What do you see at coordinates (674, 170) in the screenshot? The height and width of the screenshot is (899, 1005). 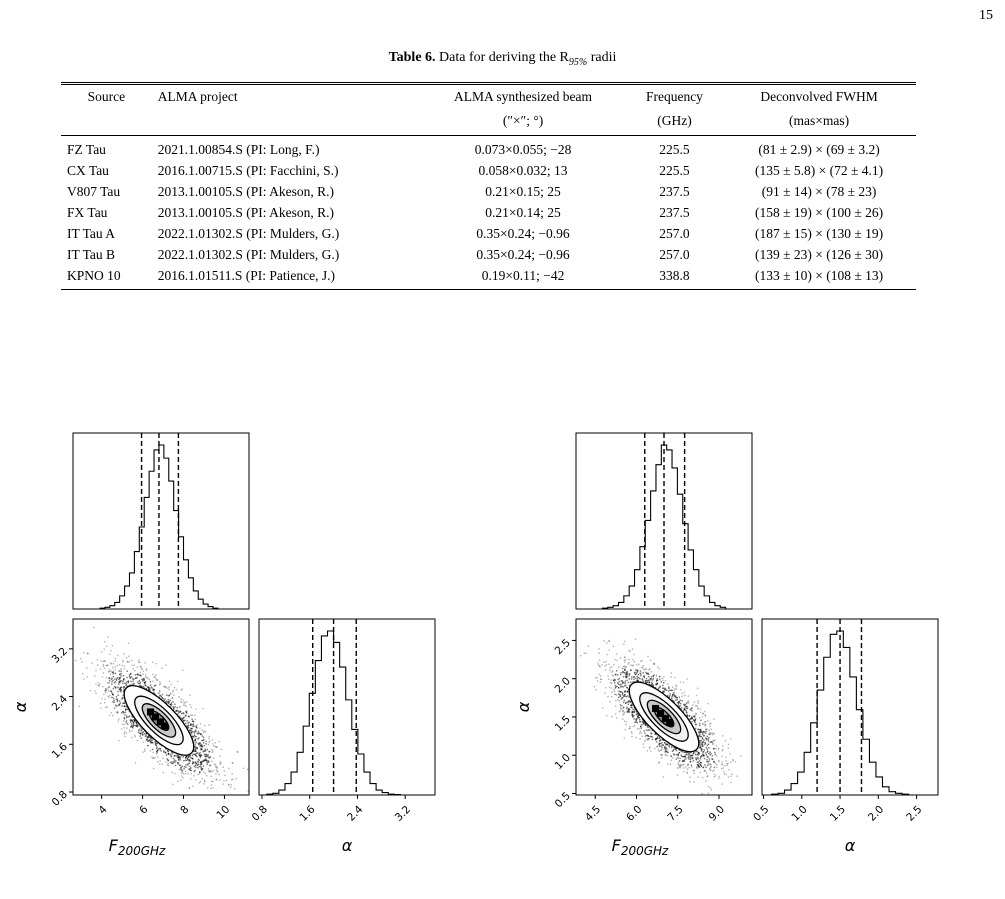 I see `cell-frequency: 225.5` at bounding box center [674, 170].